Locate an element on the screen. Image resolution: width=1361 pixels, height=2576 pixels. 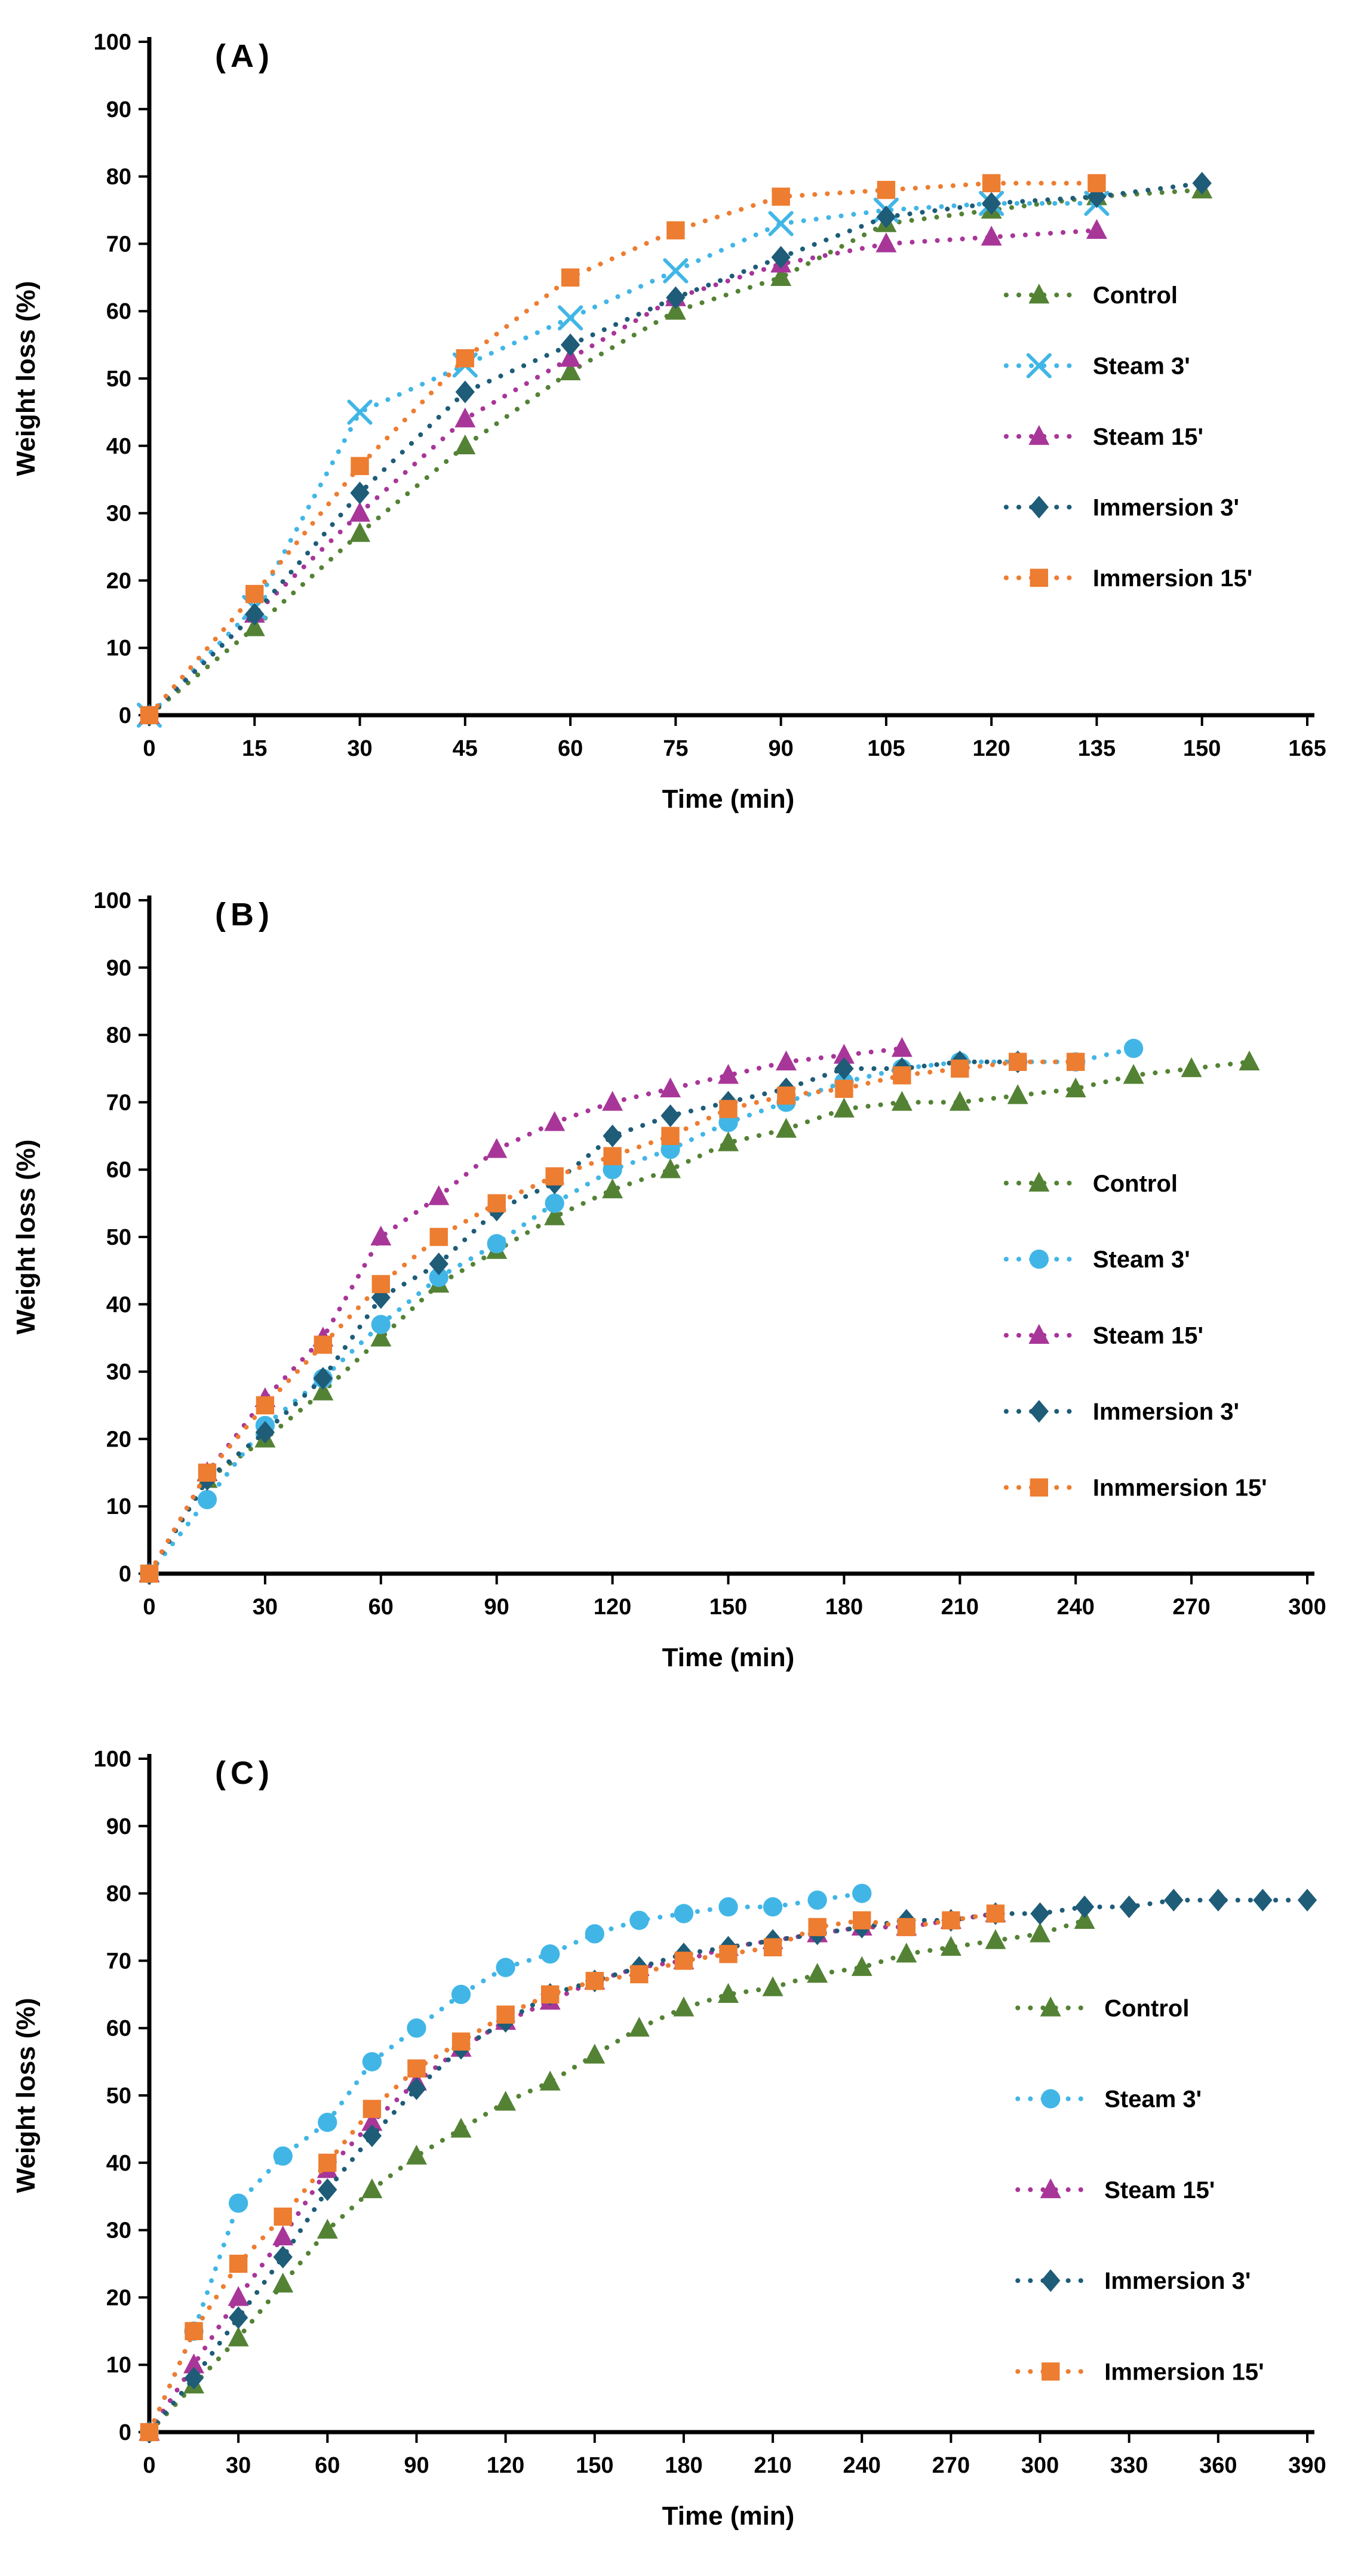
y-tick-label: 40 is located at coordinates (119, 2163).